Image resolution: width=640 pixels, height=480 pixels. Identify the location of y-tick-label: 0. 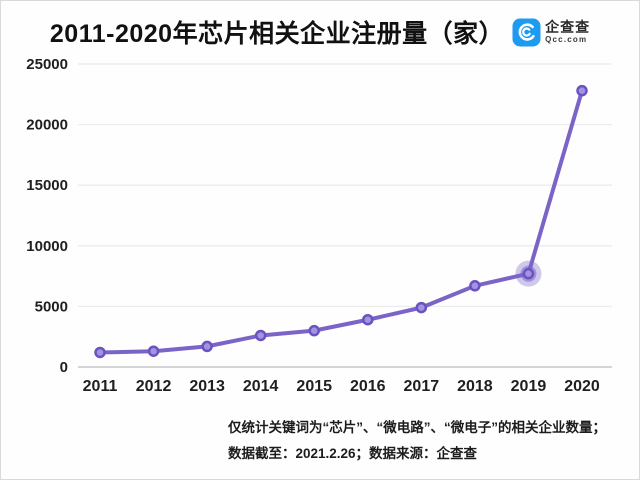
(64, 367).